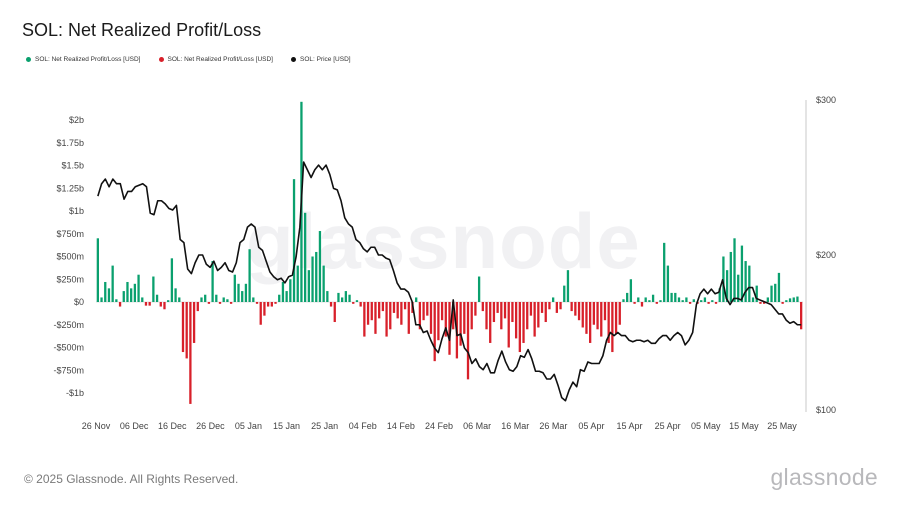 This screenshot has width=900, height=506. I want to click on legend-dot-profit, so click(28, 59).